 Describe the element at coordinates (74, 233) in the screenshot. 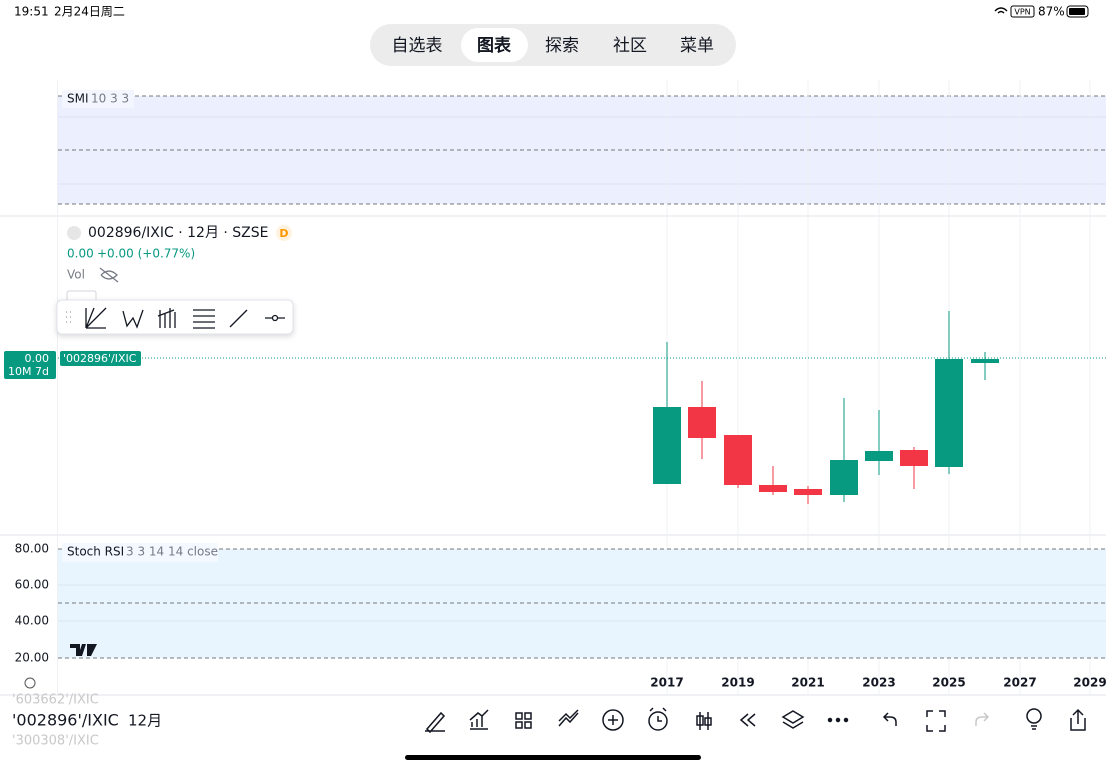

I see `symbol-logo` at that location.